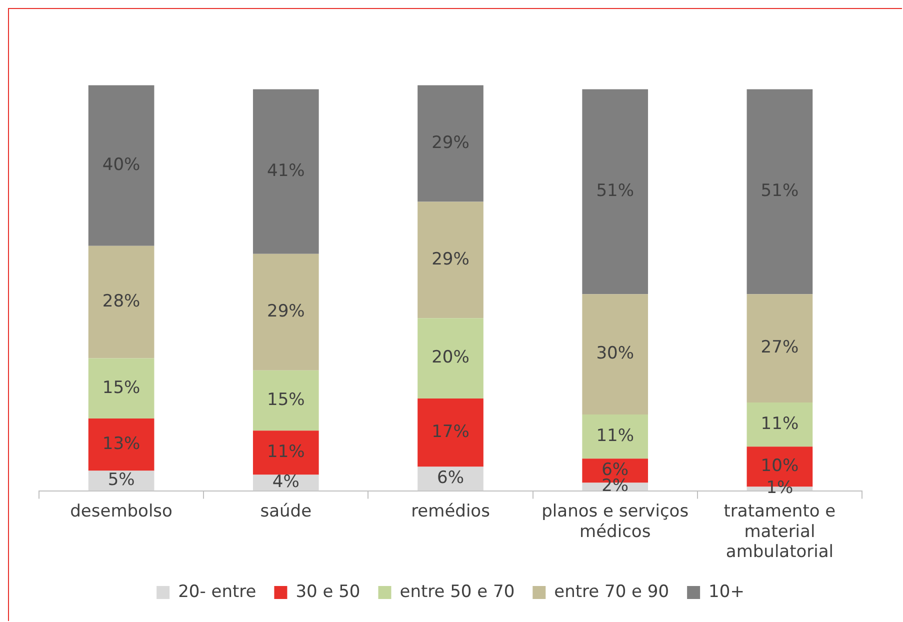 This screenshot has height=622, width=903. What do you see at coordinates (615, 521) in the screenshot?
I see `x-tick-label: planos e serviços médicos` at bounding box center [615, 521].